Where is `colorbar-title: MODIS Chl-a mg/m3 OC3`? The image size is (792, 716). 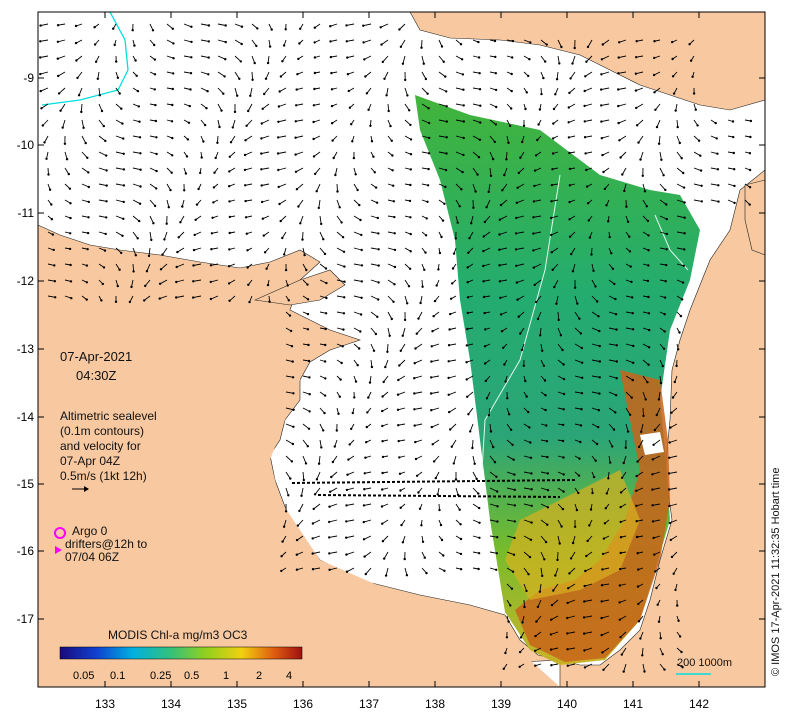 colorbar-title: MODIS Chl-a mg/m3 OC3 is located at coordinates (178, 635).